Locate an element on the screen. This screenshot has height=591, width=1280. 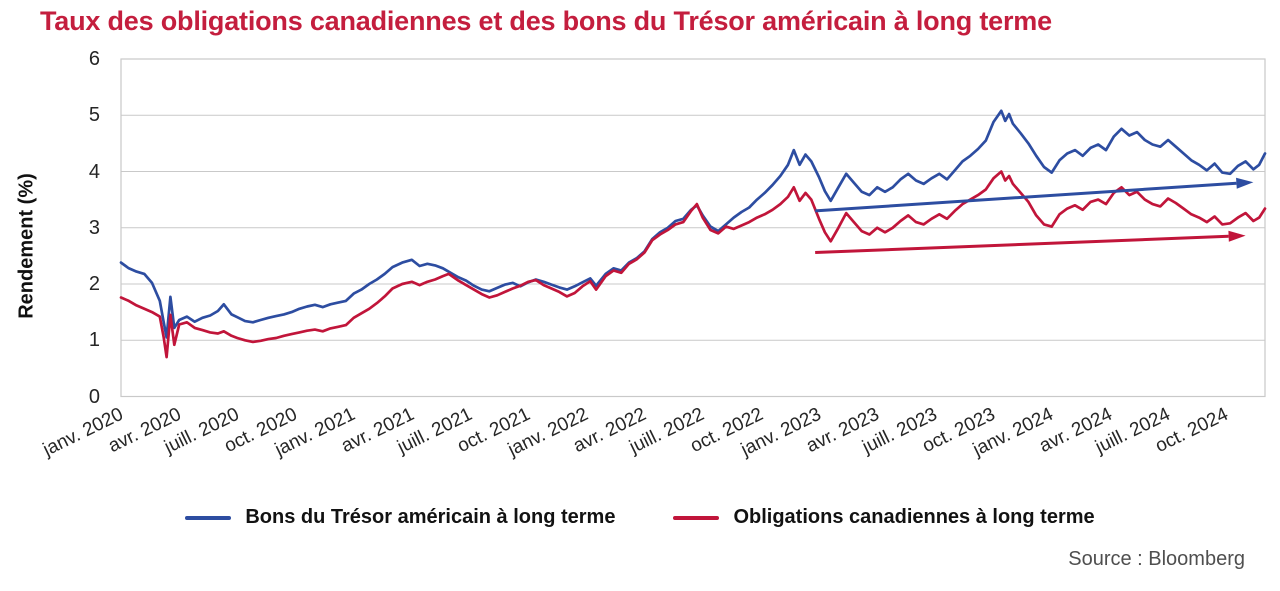
us-trend-arrowhead is located at coordinates (1245, 183).